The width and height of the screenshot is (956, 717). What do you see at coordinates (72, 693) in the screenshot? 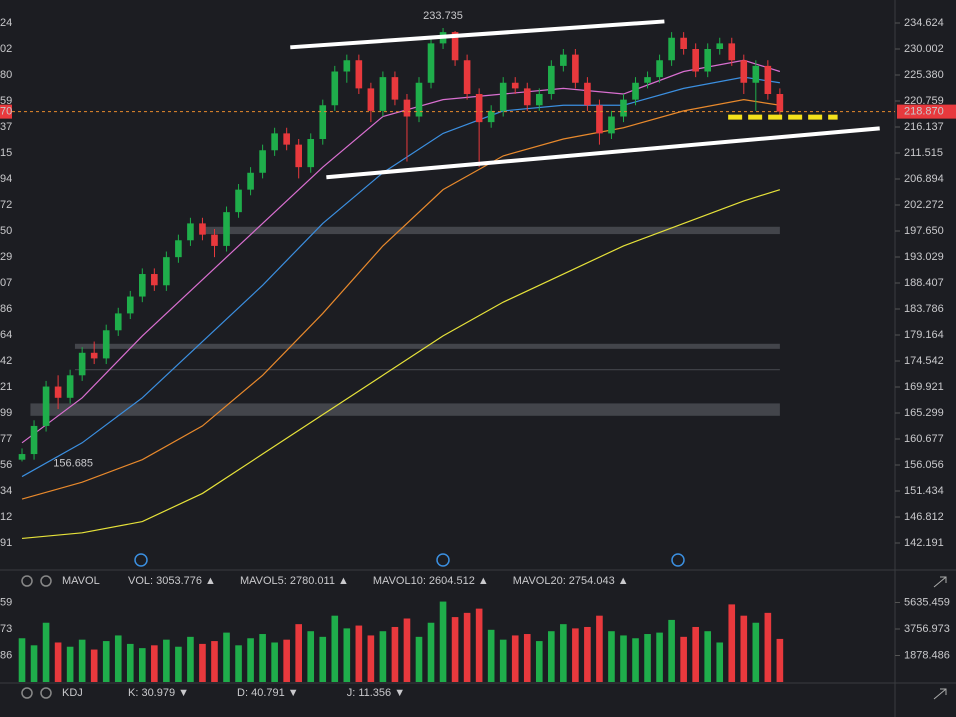
I see `indicator-name: KDJ` at bounding box center [72, 693].